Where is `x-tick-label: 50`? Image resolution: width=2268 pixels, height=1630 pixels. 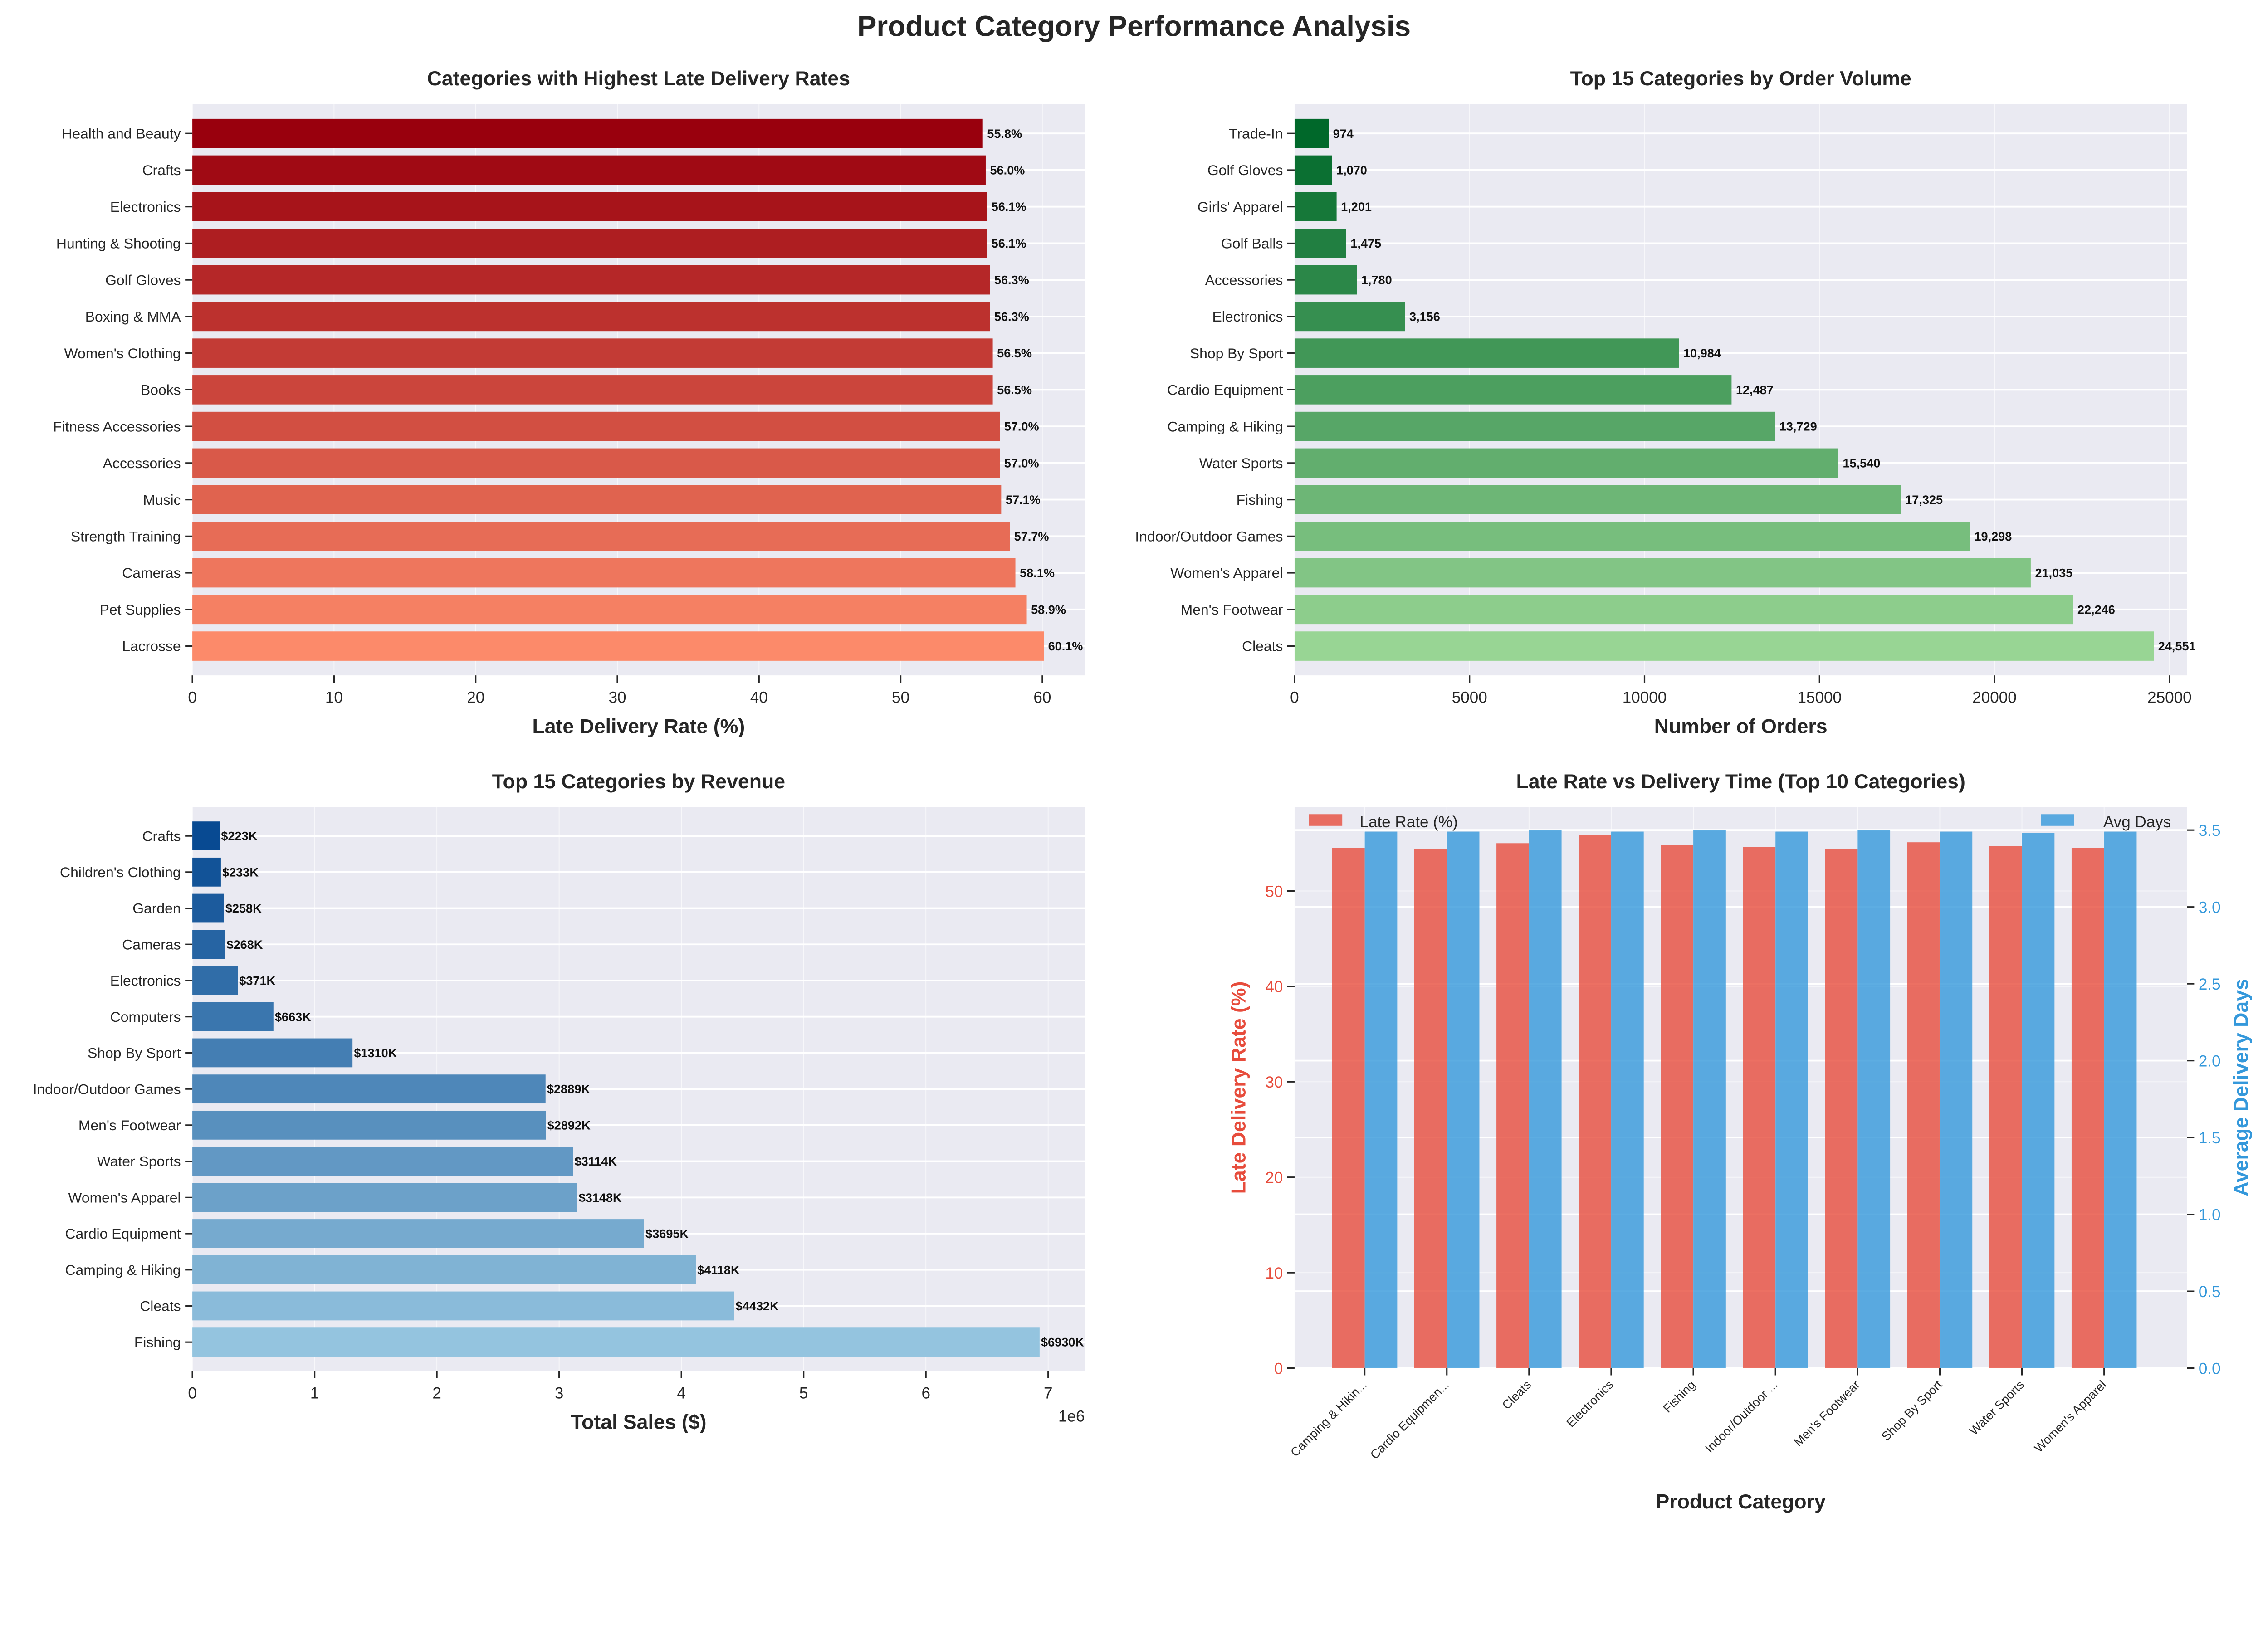
x-tick-label: 50 is located at coordinates (901, 698).